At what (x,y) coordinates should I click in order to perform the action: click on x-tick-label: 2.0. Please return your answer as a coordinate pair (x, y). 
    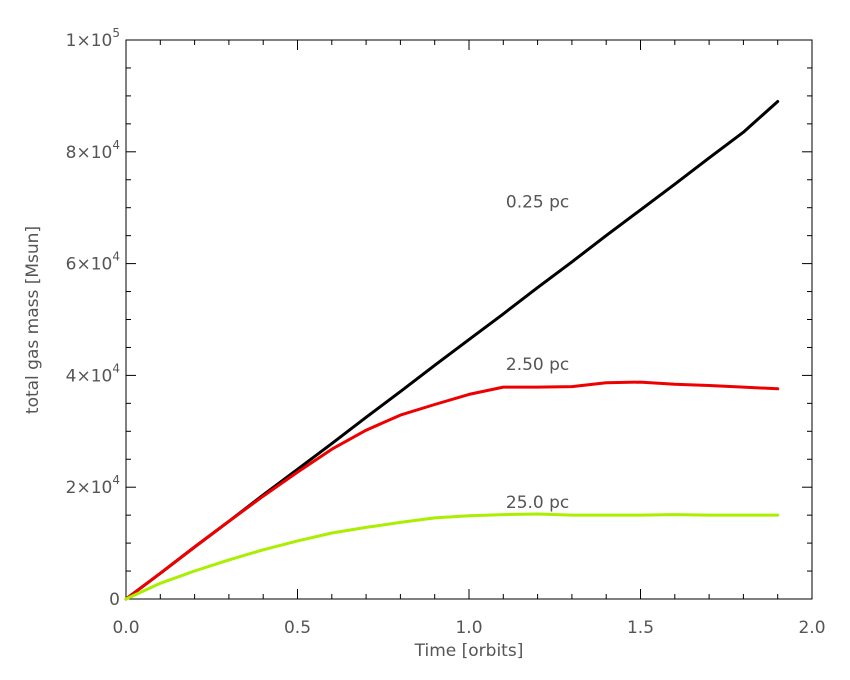
    Looking at the image, I should click on (811, 628).